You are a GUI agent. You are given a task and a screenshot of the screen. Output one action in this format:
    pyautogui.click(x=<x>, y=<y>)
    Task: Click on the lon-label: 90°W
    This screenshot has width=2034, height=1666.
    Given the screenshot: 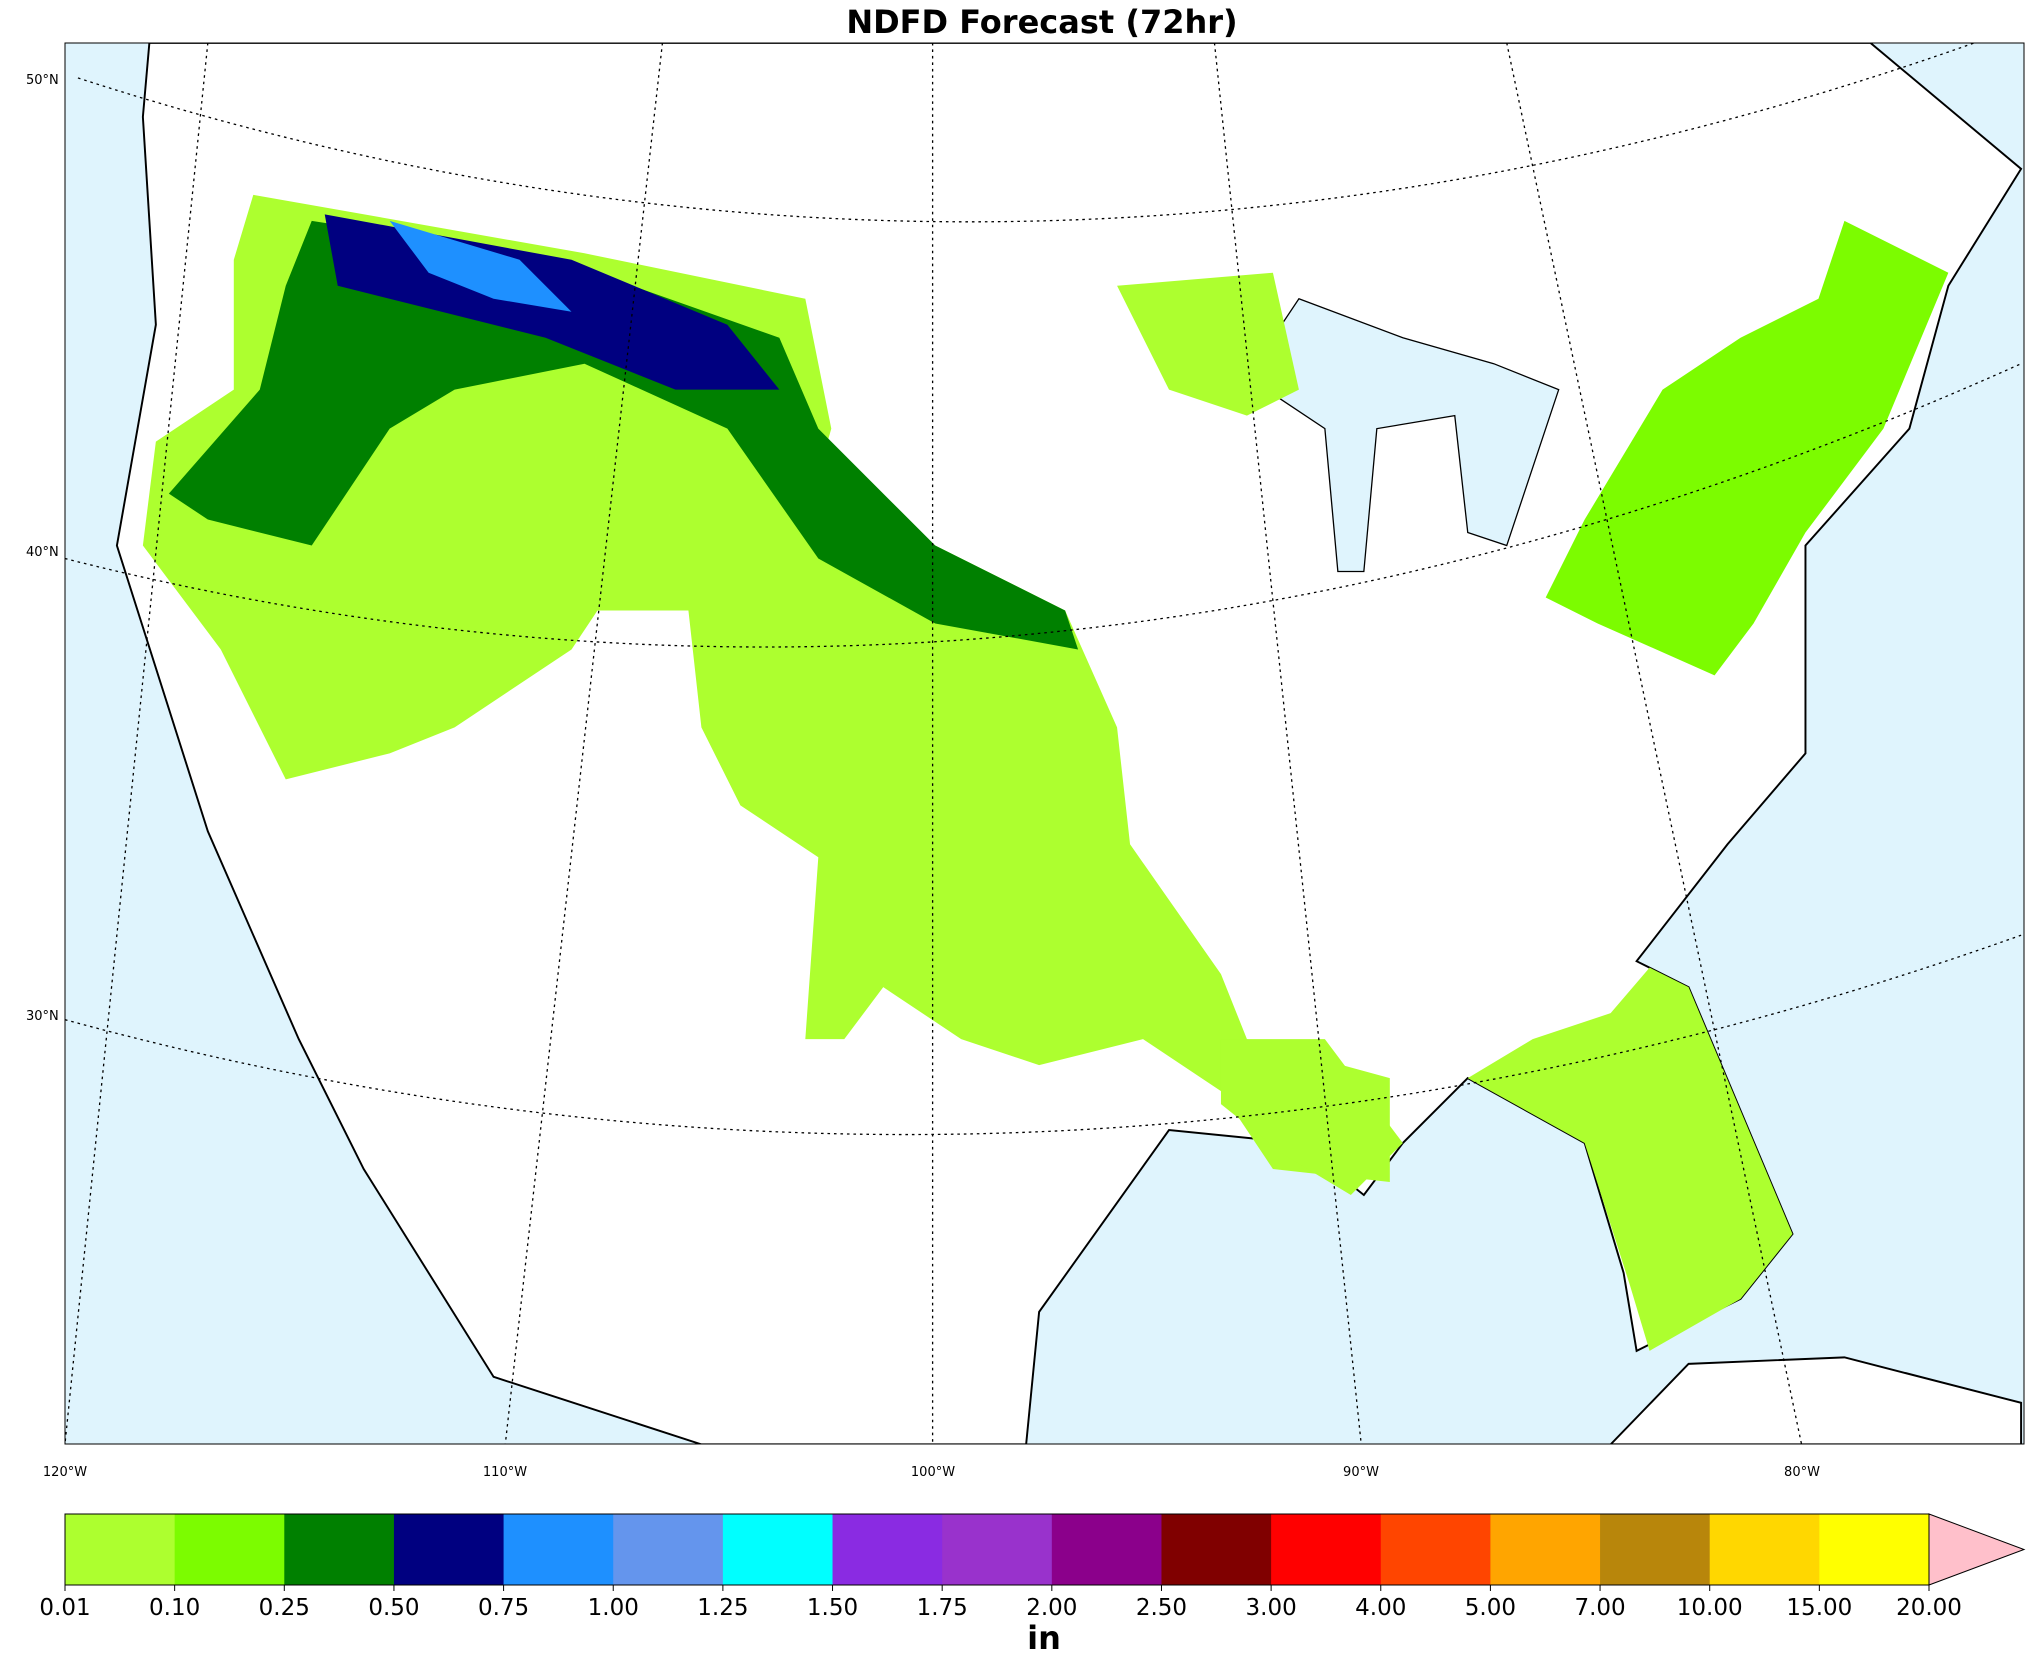 What is the action you would take?
    pyautogui.click(x=1361, y=1472)
    